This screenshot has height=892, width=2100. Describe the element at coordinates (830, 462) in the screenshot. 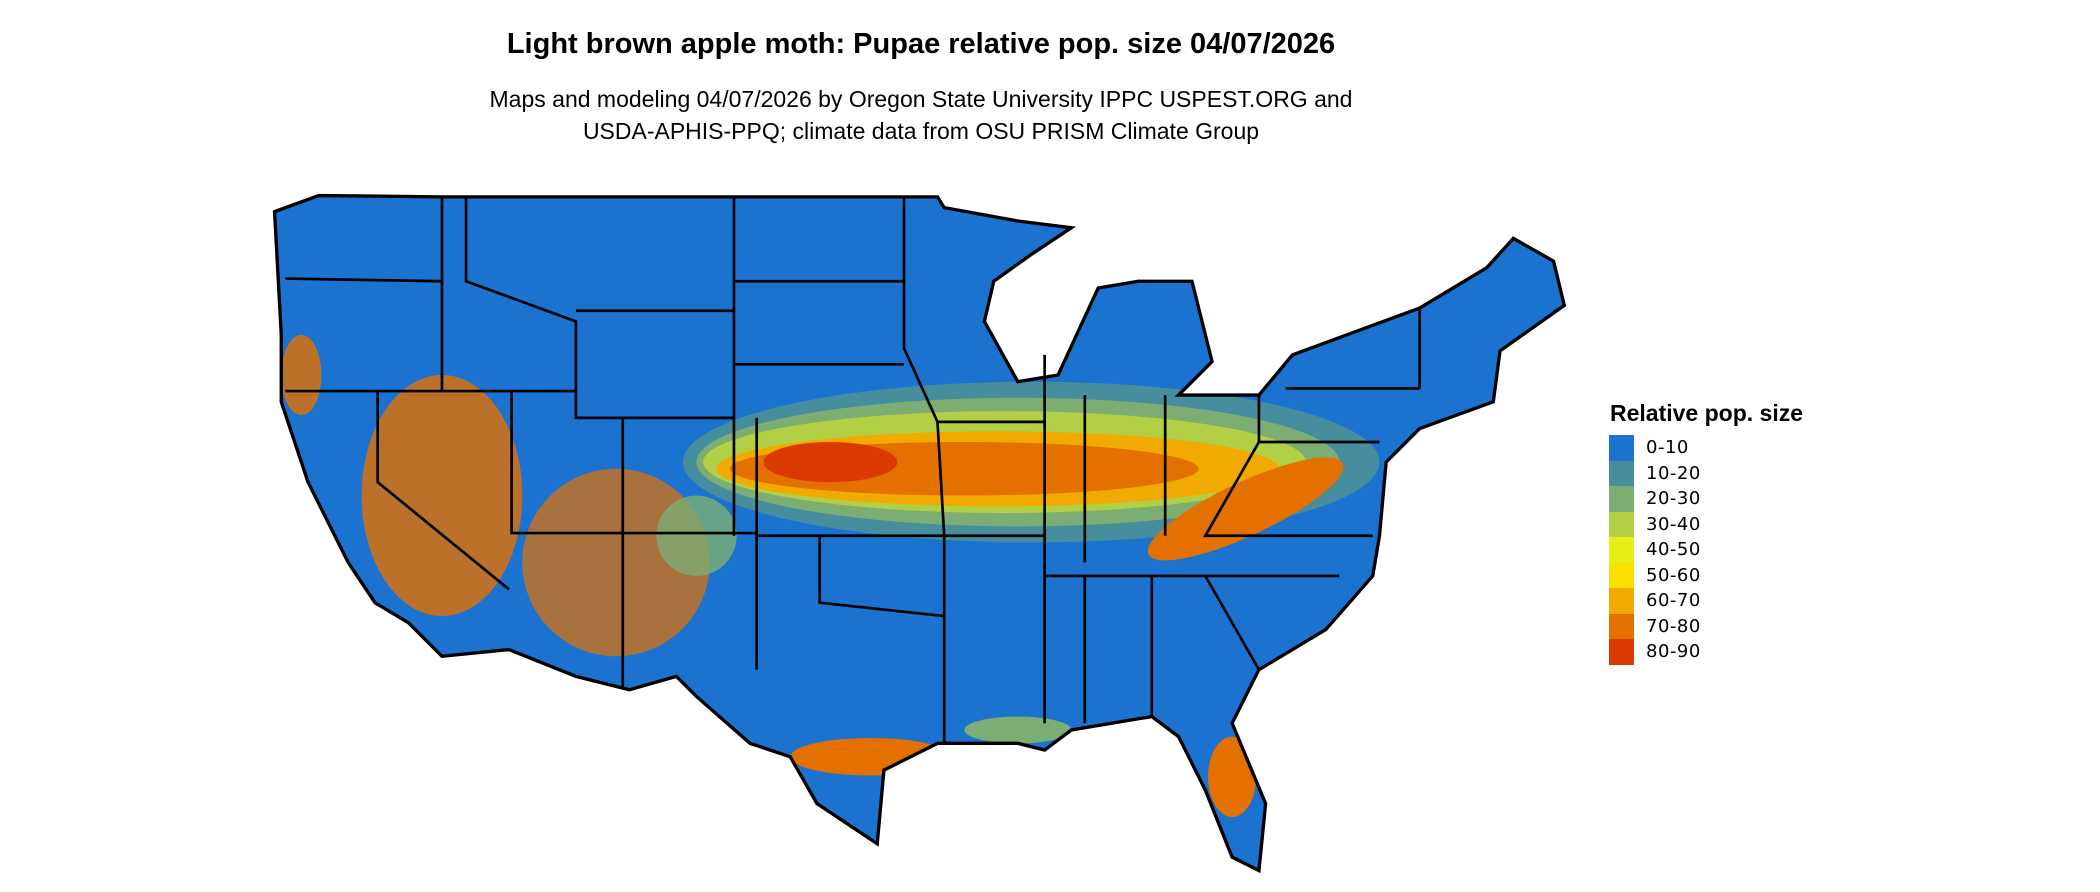

I see `class-80-90-region` at that location.